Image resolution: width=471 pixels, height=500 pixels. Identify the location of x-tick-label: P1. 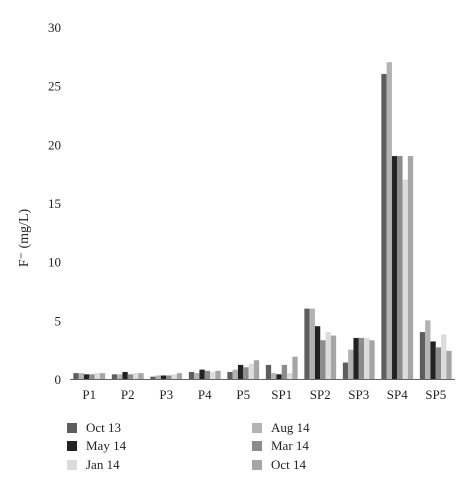
(89, 394).